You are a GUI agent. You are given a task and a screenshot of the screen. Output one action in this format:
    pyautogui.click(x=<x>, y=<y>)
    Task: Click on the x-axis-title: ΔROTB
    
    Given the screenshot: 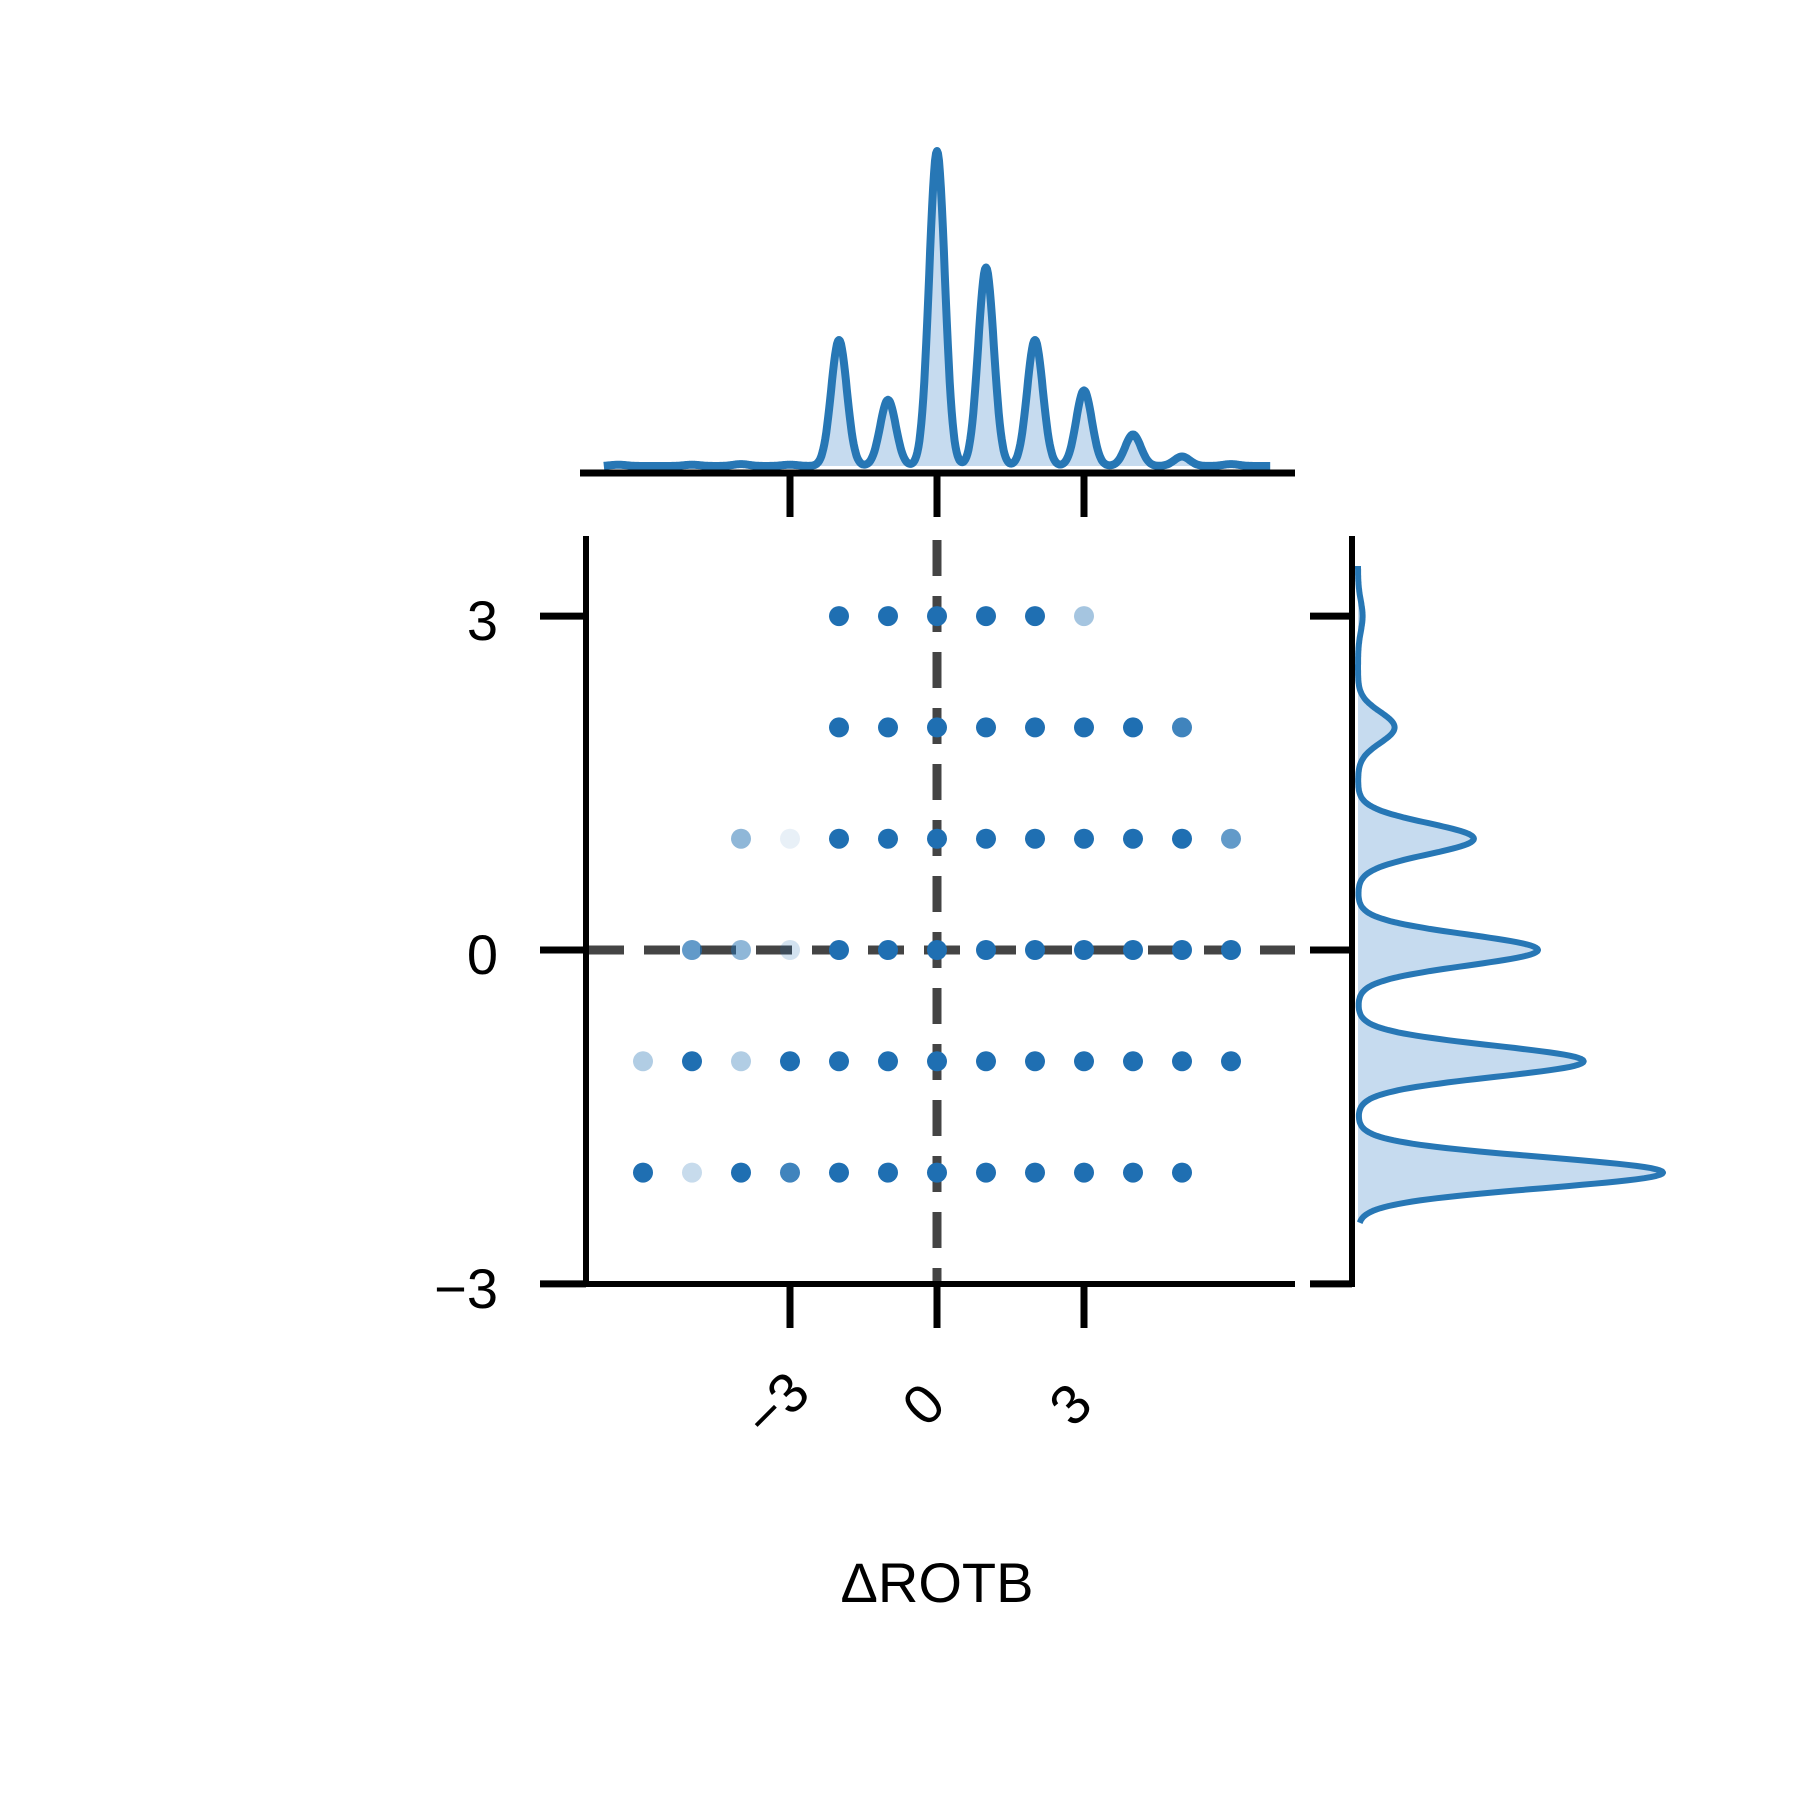 What is the action you would take?
    pyautogui.click(x=937, y=1582)
    